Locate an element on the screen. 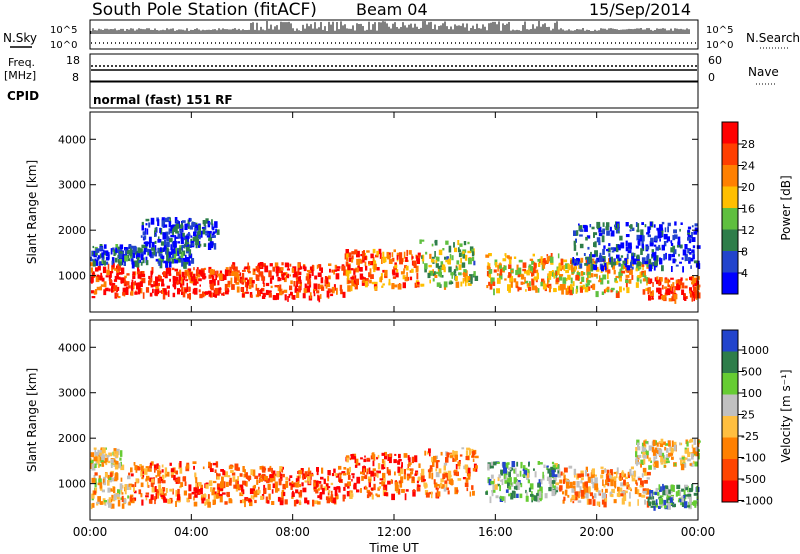 The image size is (800, 554). nave-tick-top: 60 is located at coordinates (715, 60).